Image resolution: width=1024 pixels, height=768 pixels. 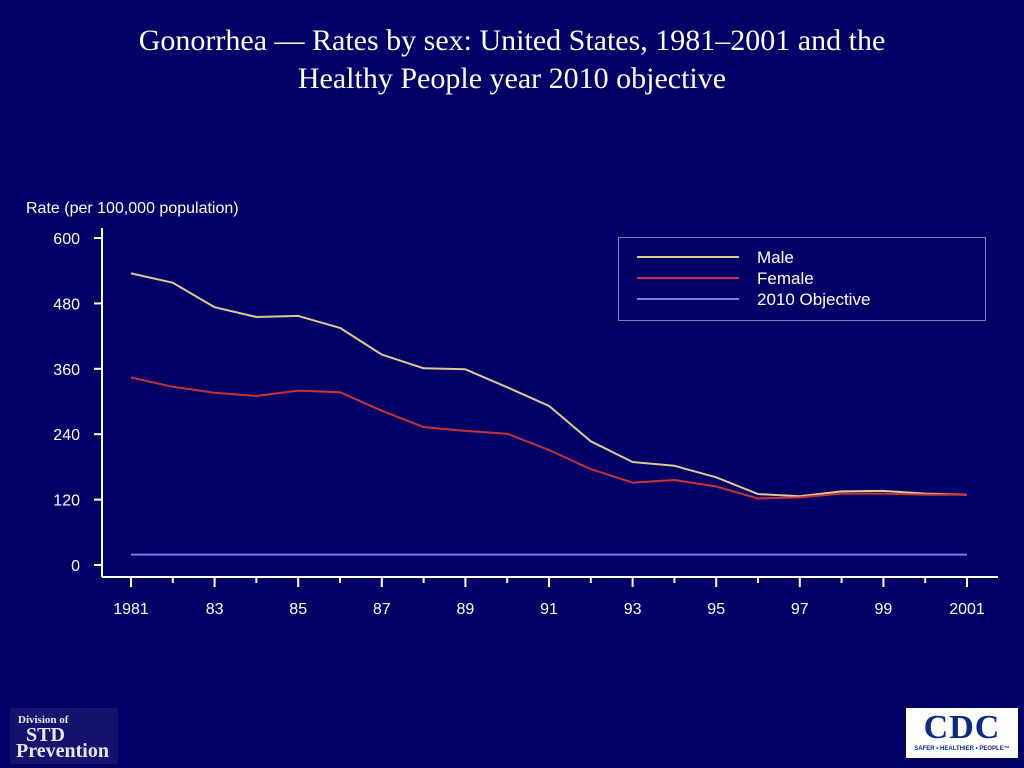 What do you see at coordinates (66, 435) in the screenshot?
I see `y-tick-label: 240` at bounding box center [66, 435].